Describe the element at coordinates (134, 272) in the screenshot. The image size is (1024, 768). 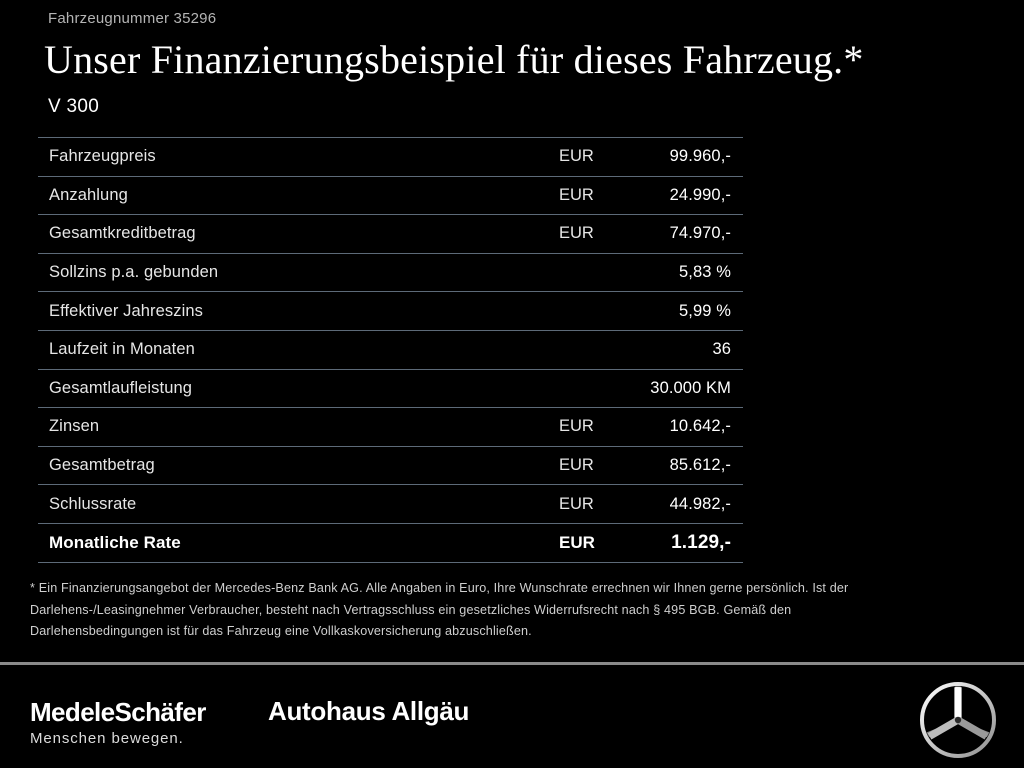
I see `row-label: Sollzins p.a. gebunden` at that location.